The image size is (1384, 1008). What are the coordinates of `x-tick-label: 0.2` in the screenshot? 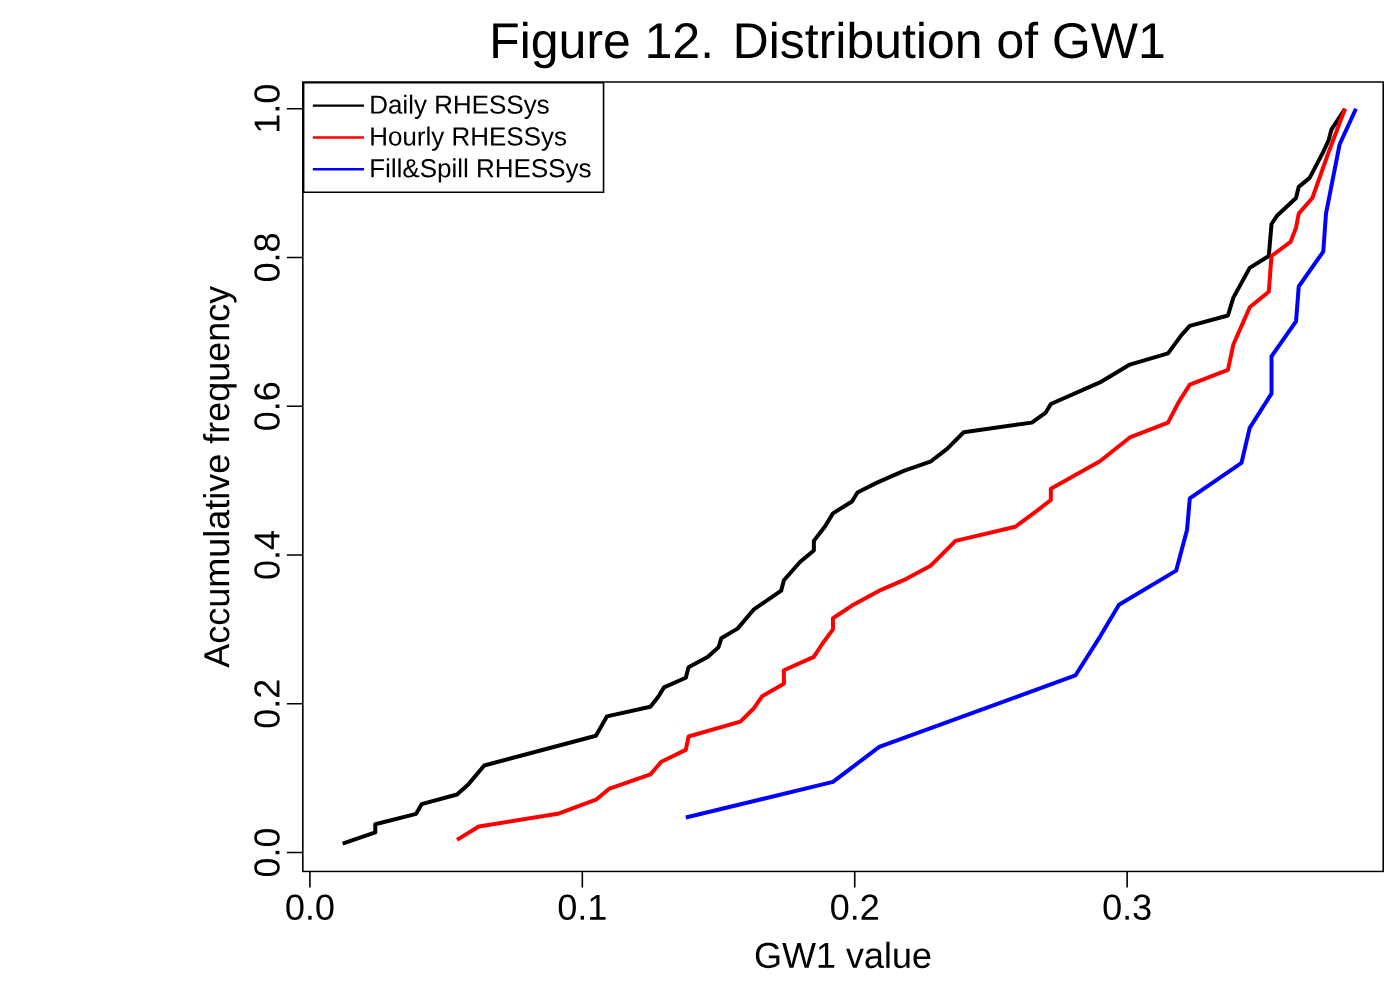 It's located at (854, 907).